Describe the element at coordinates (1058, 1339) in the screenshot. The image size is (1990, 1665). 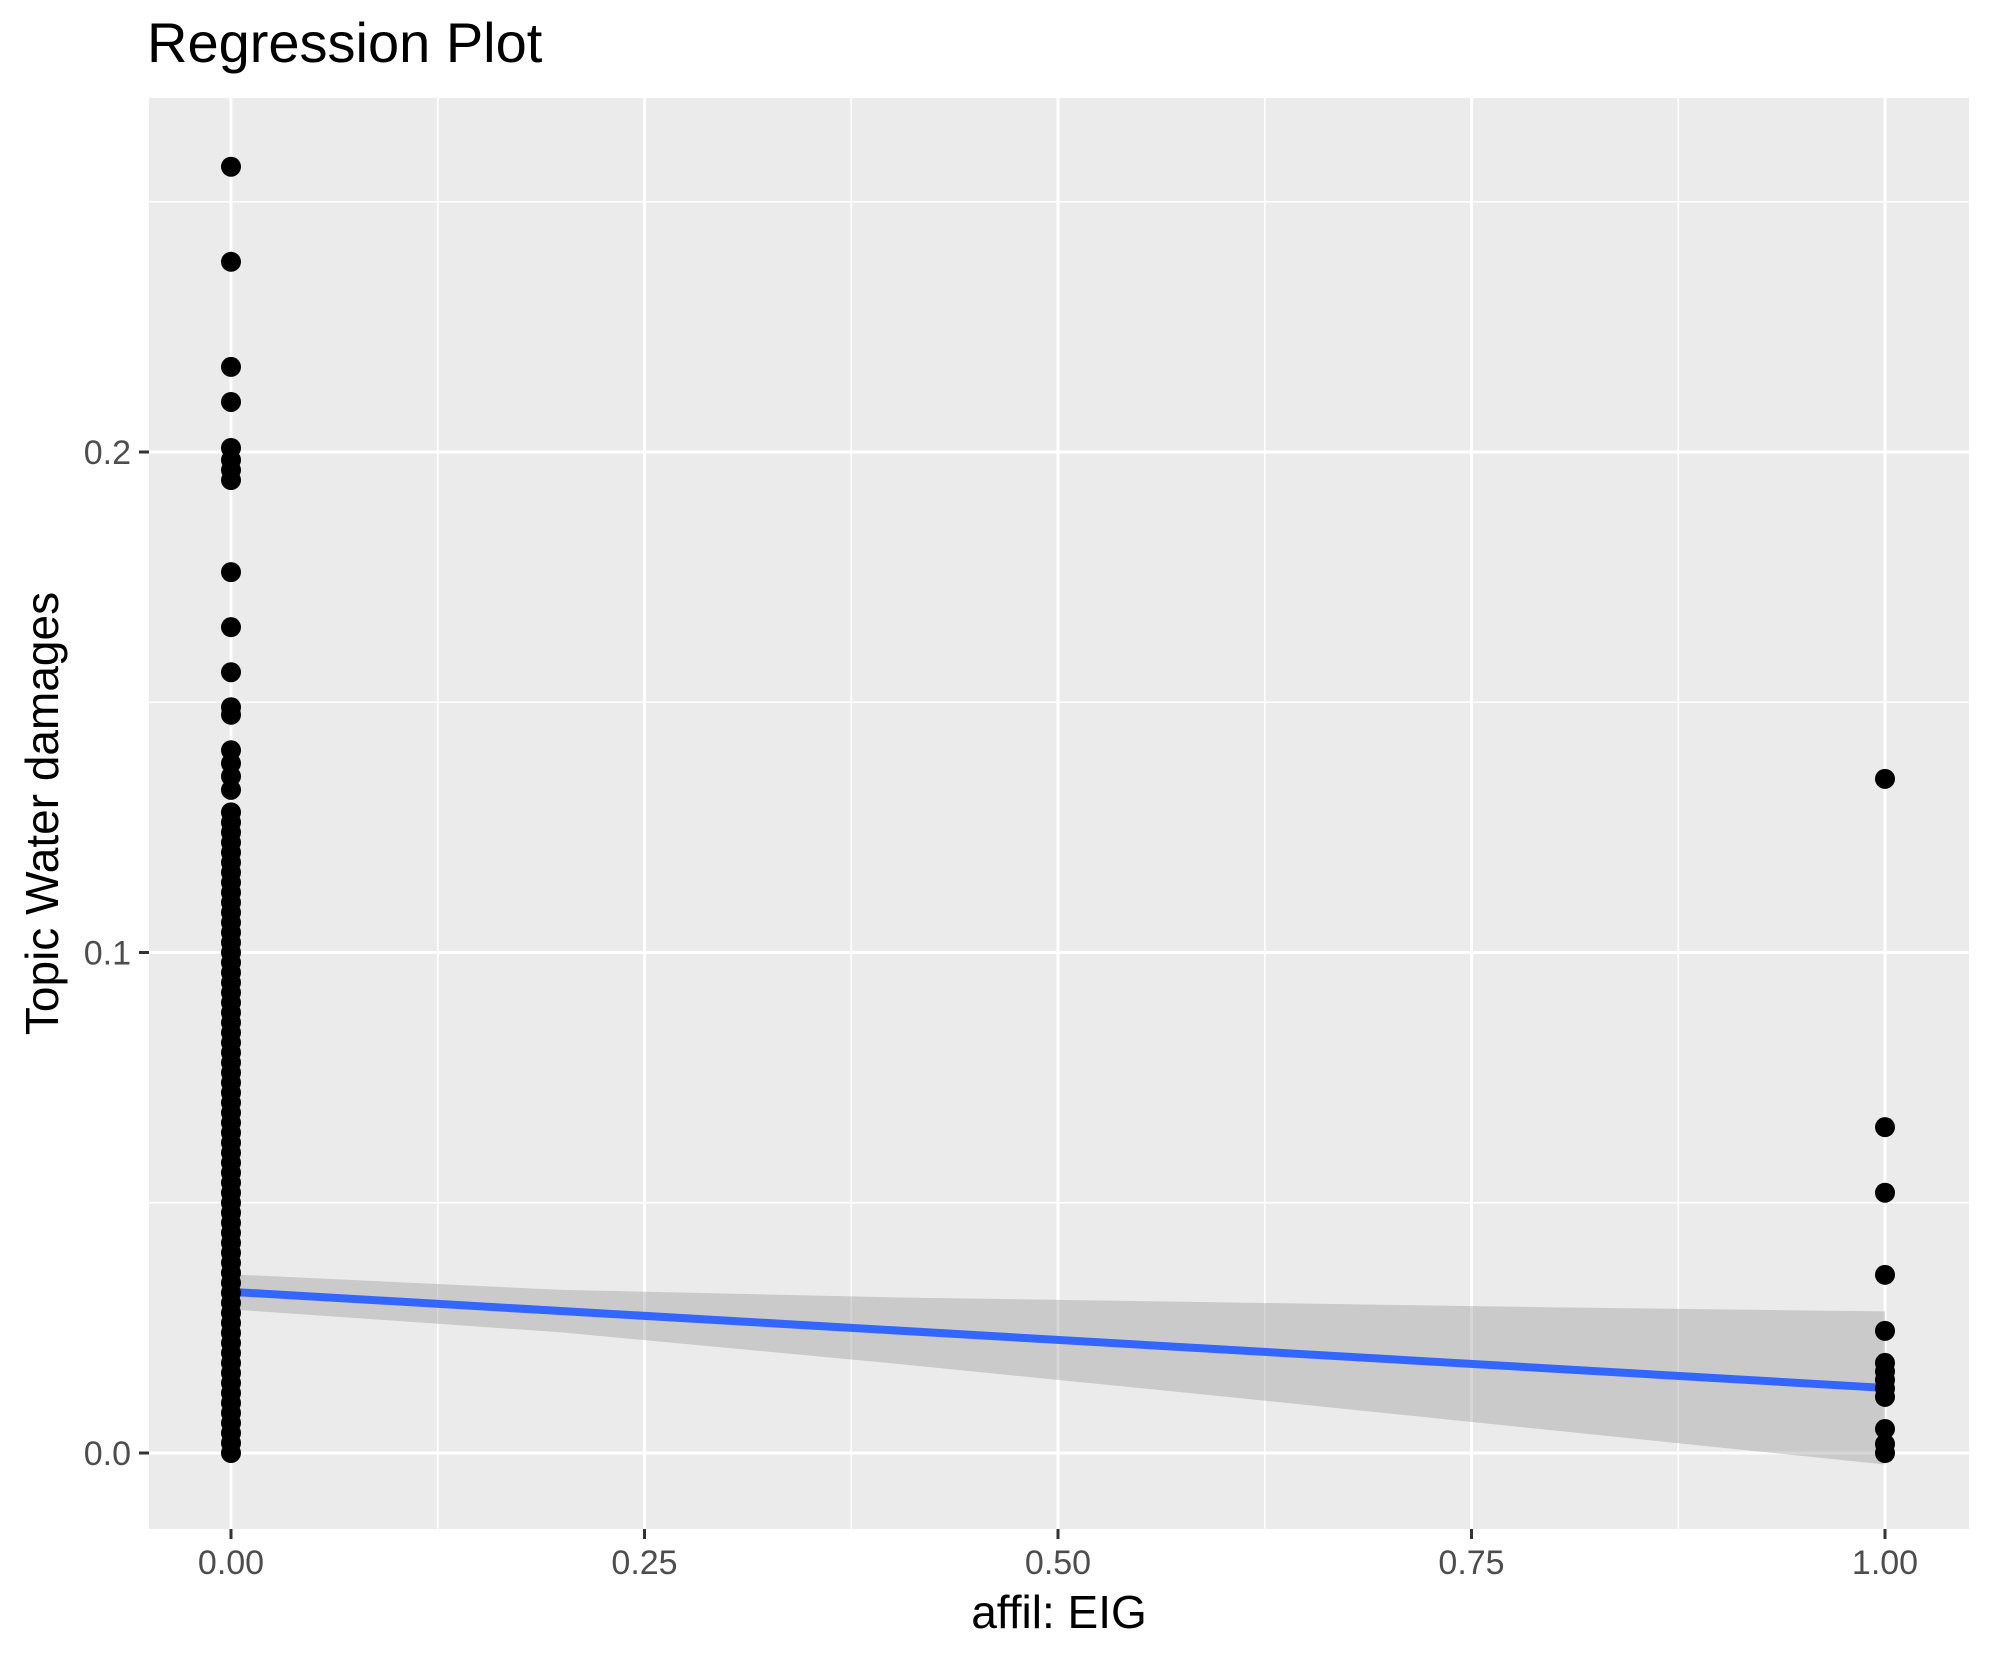
I see `regression-line` at that location.